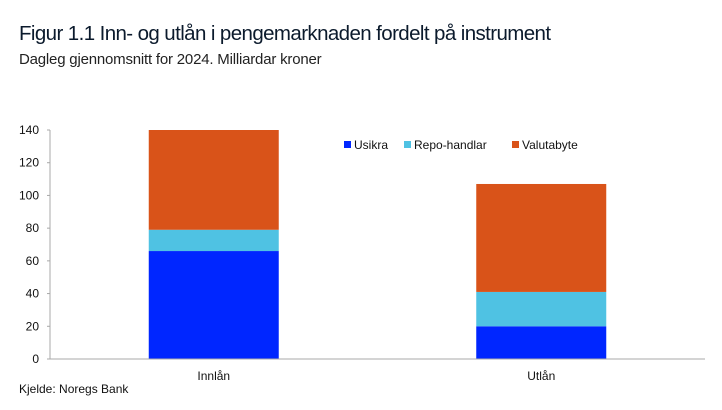 The height and width of the screenshot is (410, 722). Describe the element at coordinates (541, 376) in the screenshot. I see `x-tick-label: Utlån` at that location.